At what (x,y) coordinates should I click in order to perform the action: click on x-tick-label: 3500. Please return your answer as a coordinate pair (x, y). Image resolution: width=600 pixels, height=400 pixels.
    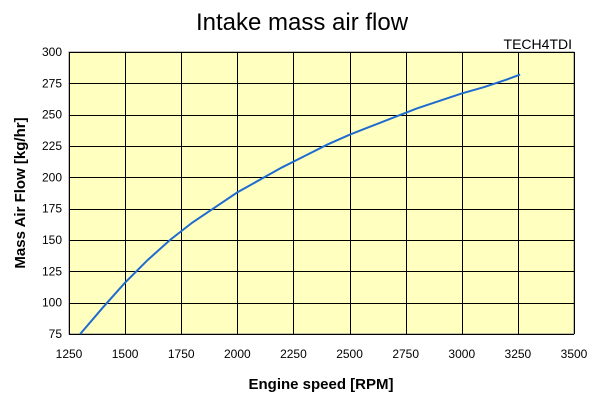
    Looking at the image, I should click on (574, 354).